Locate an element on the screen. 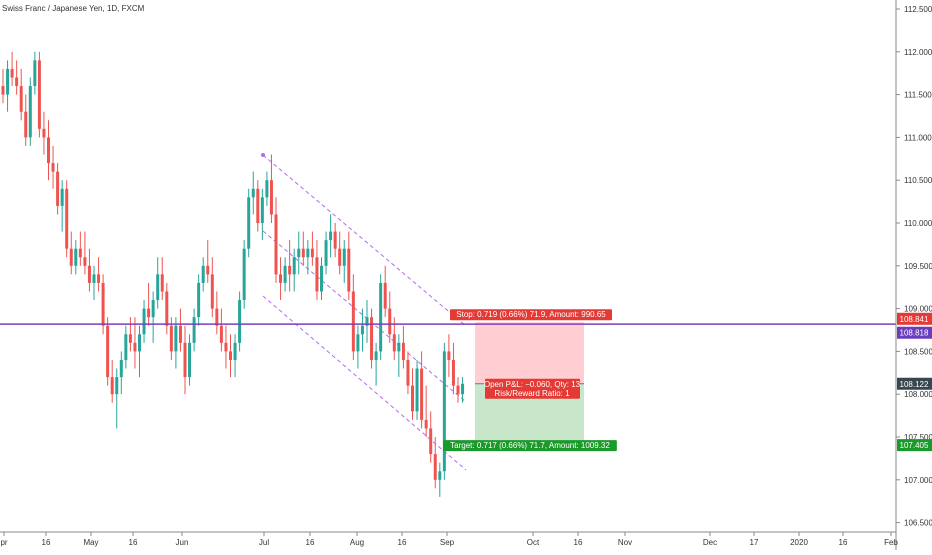 Image resolution: width=932 pixels, height=555 pixels. stop-zone is located at coordinates (529, 353).